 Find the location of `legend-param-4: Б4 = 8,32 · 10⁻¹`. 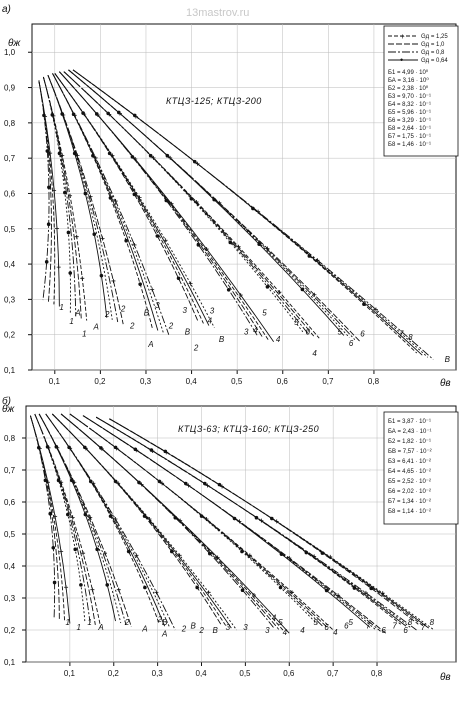

legend-param-4: Б4 = 8,32 · 10⁻¹ is located at coordinates (409, 105).